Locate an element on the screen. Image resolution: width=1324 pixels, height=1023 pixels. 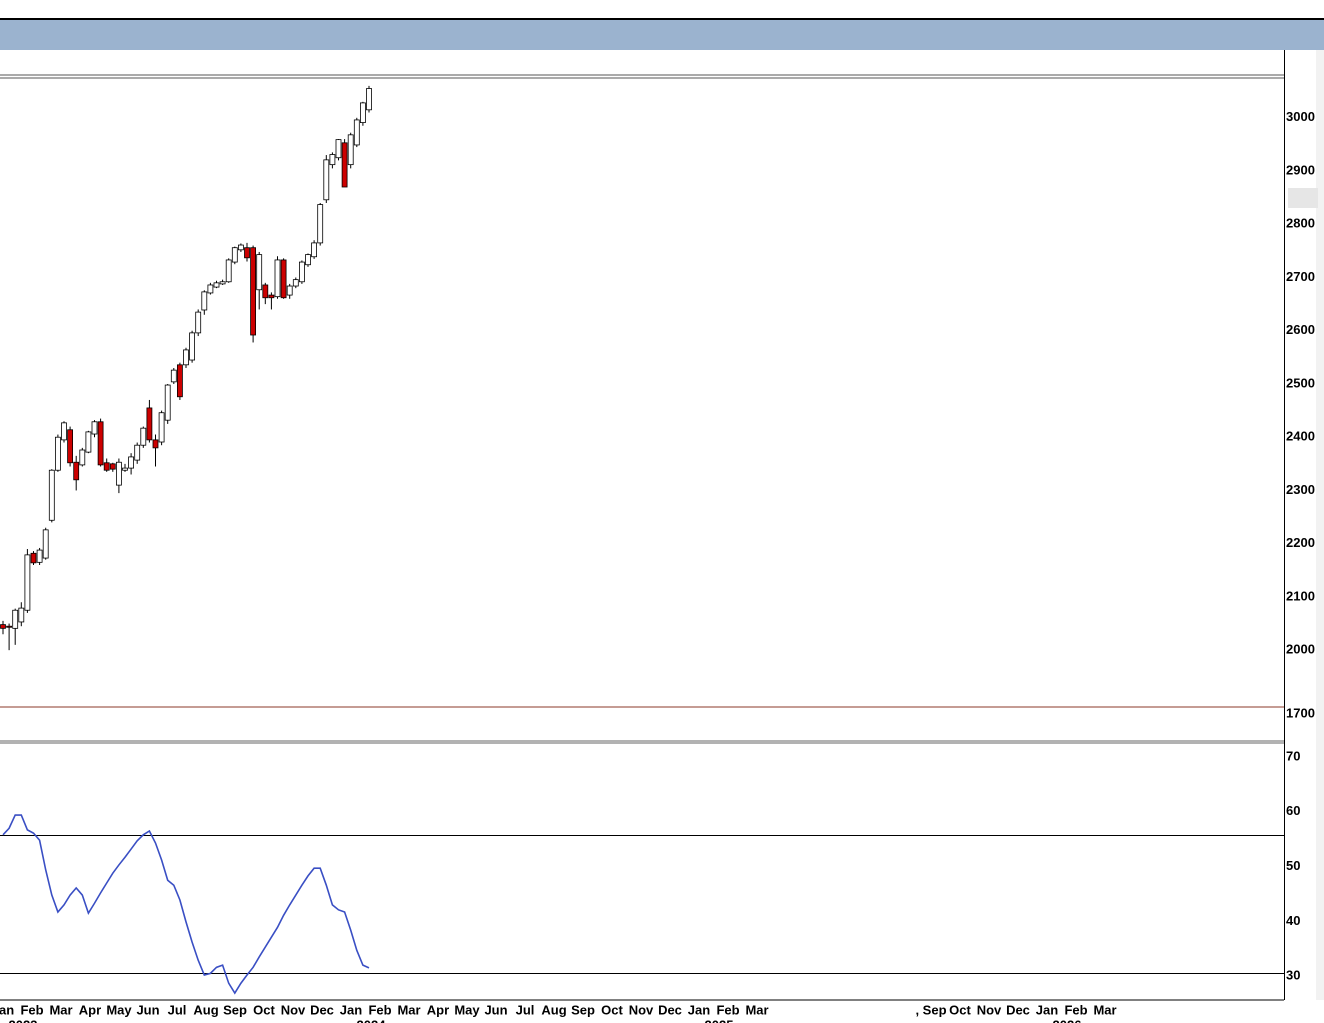
y-tick-label: 2500 is located at coordinates (1300, 382).